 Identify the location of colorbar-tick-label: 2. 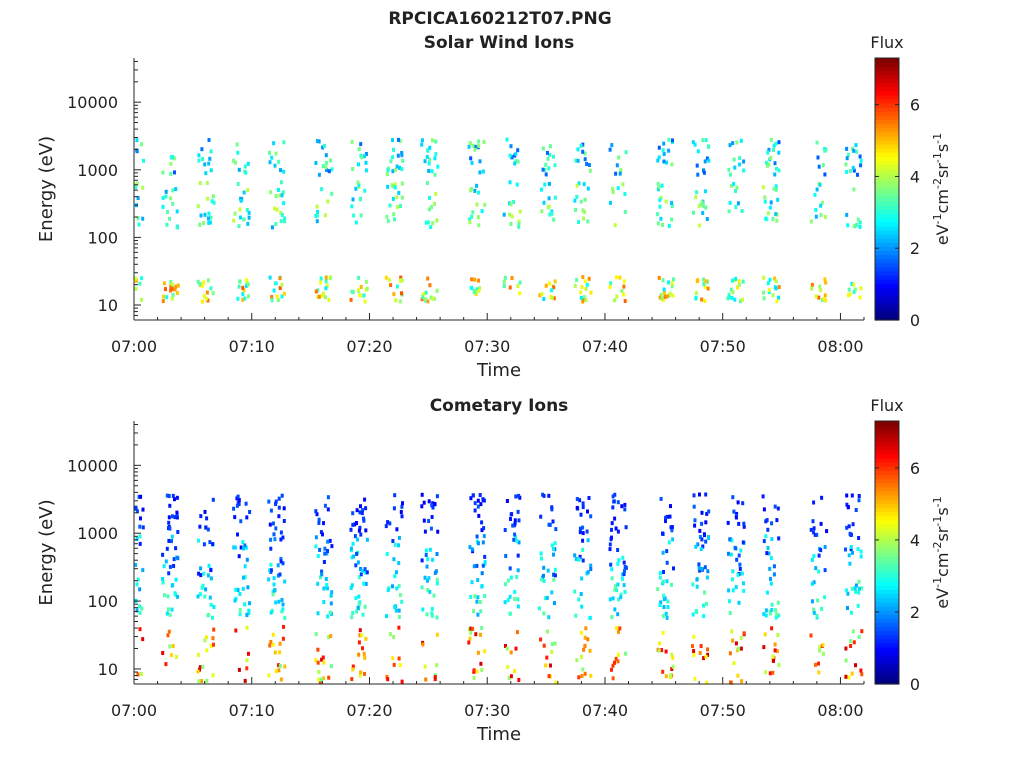
(915, 612).